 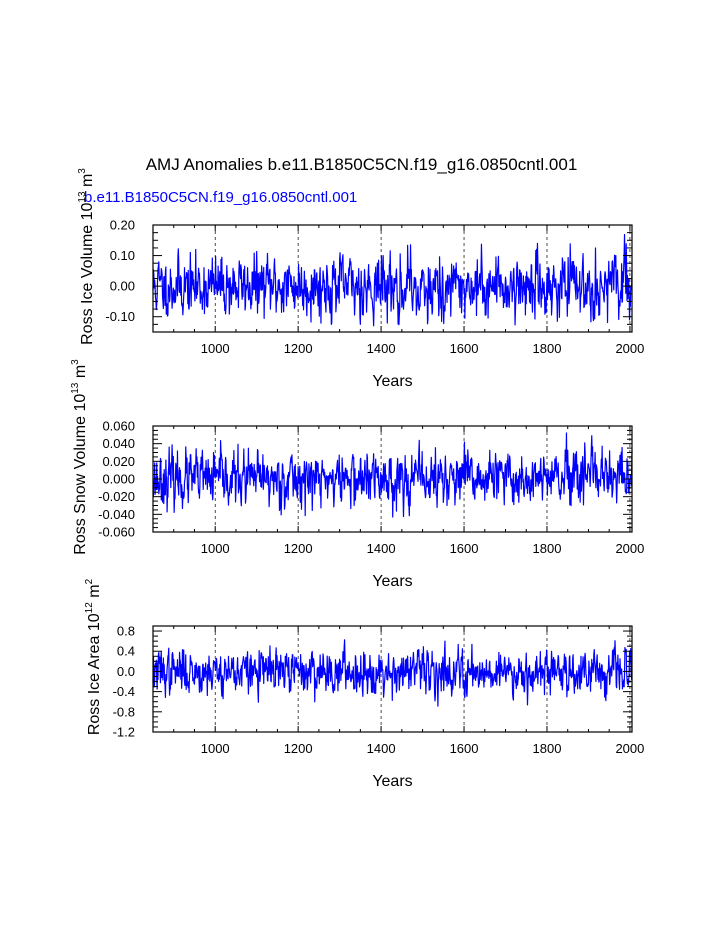 I want to click on run-label: b.e11.B1850C5CN.f19_g16.0850cntl.001, so click(x=221, y=197).